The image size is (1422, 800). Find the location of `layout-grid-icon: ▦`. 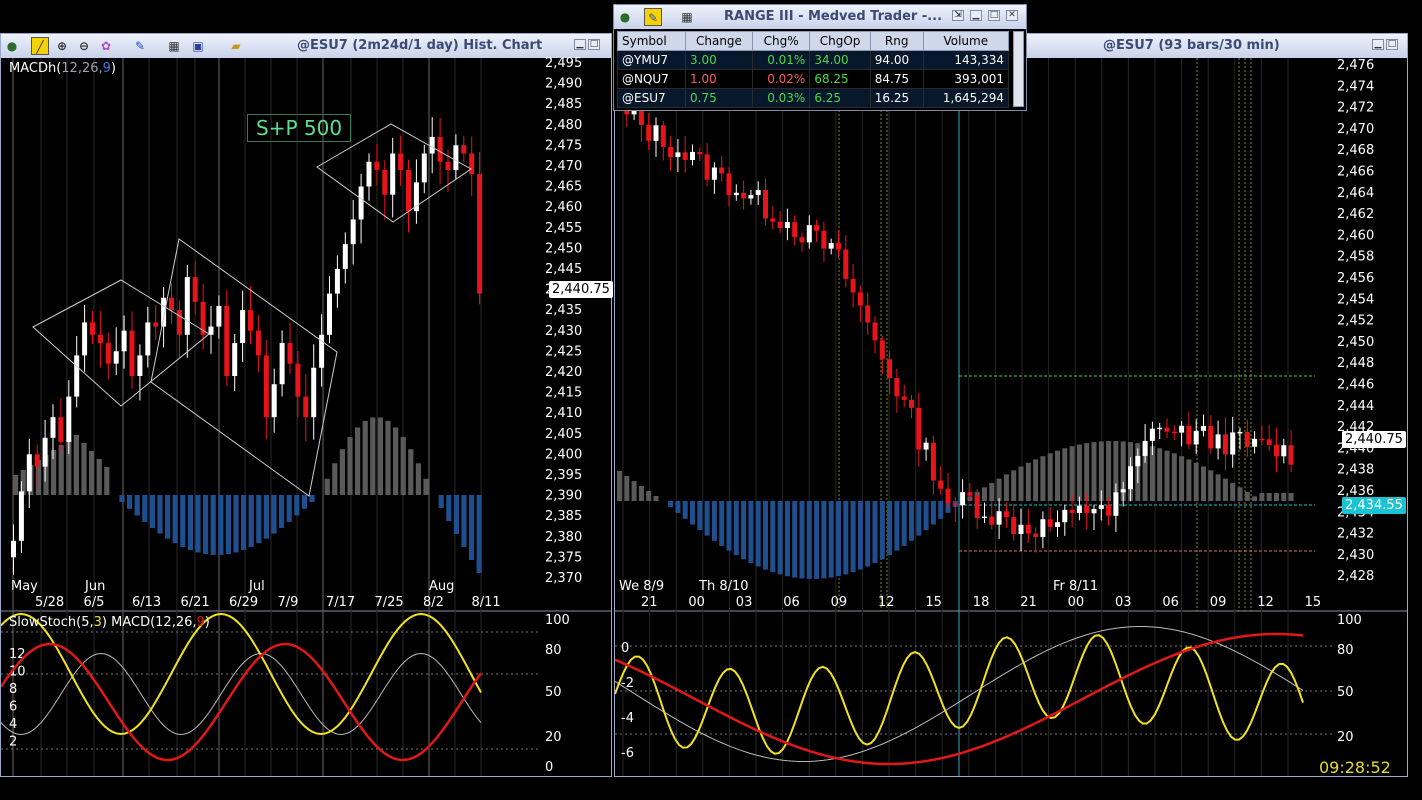

layout-grid-icon: ▦ is located at coordinates (174, 46).